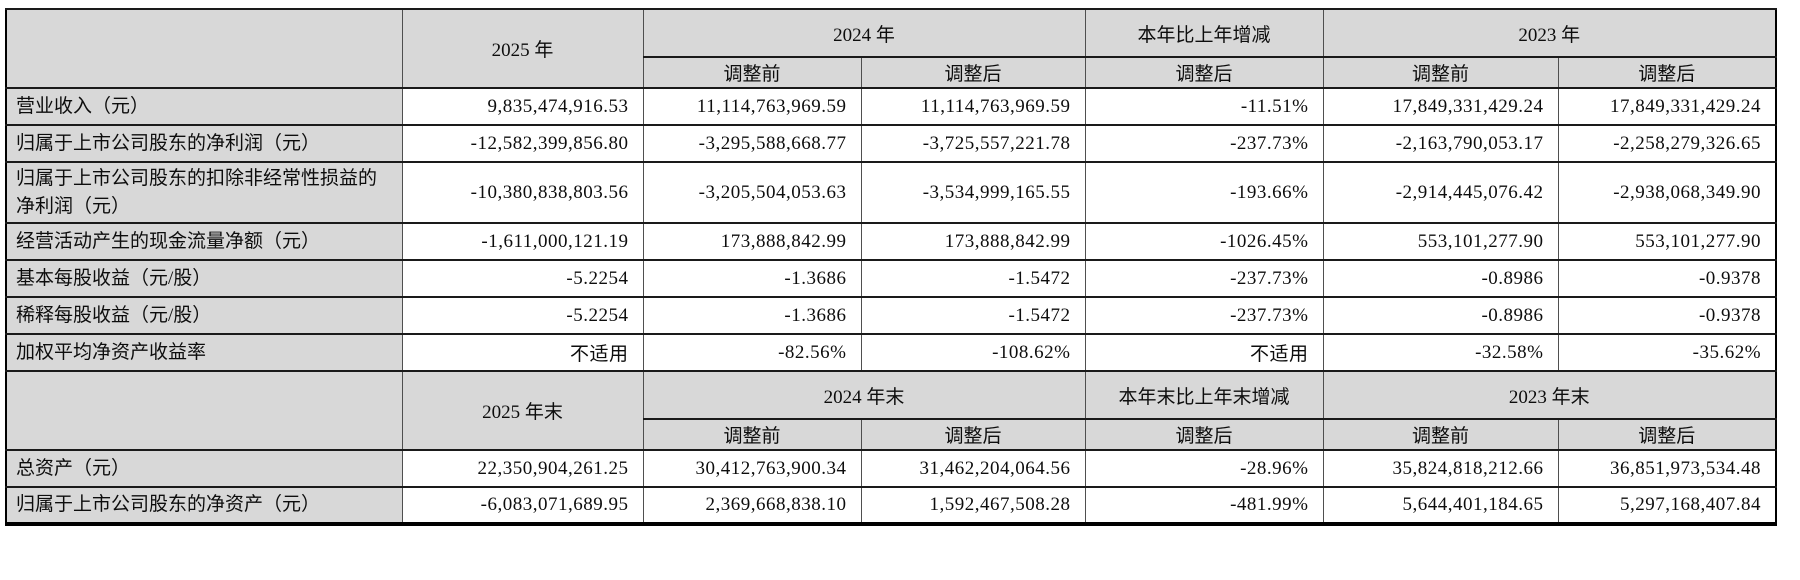 This screenshot has width=1800, height=580. What do you see at coordinates (1204, 33) in the screenshot?
I see `header-change-group: 本年比上年增减` at bounding box center [1204, 33].